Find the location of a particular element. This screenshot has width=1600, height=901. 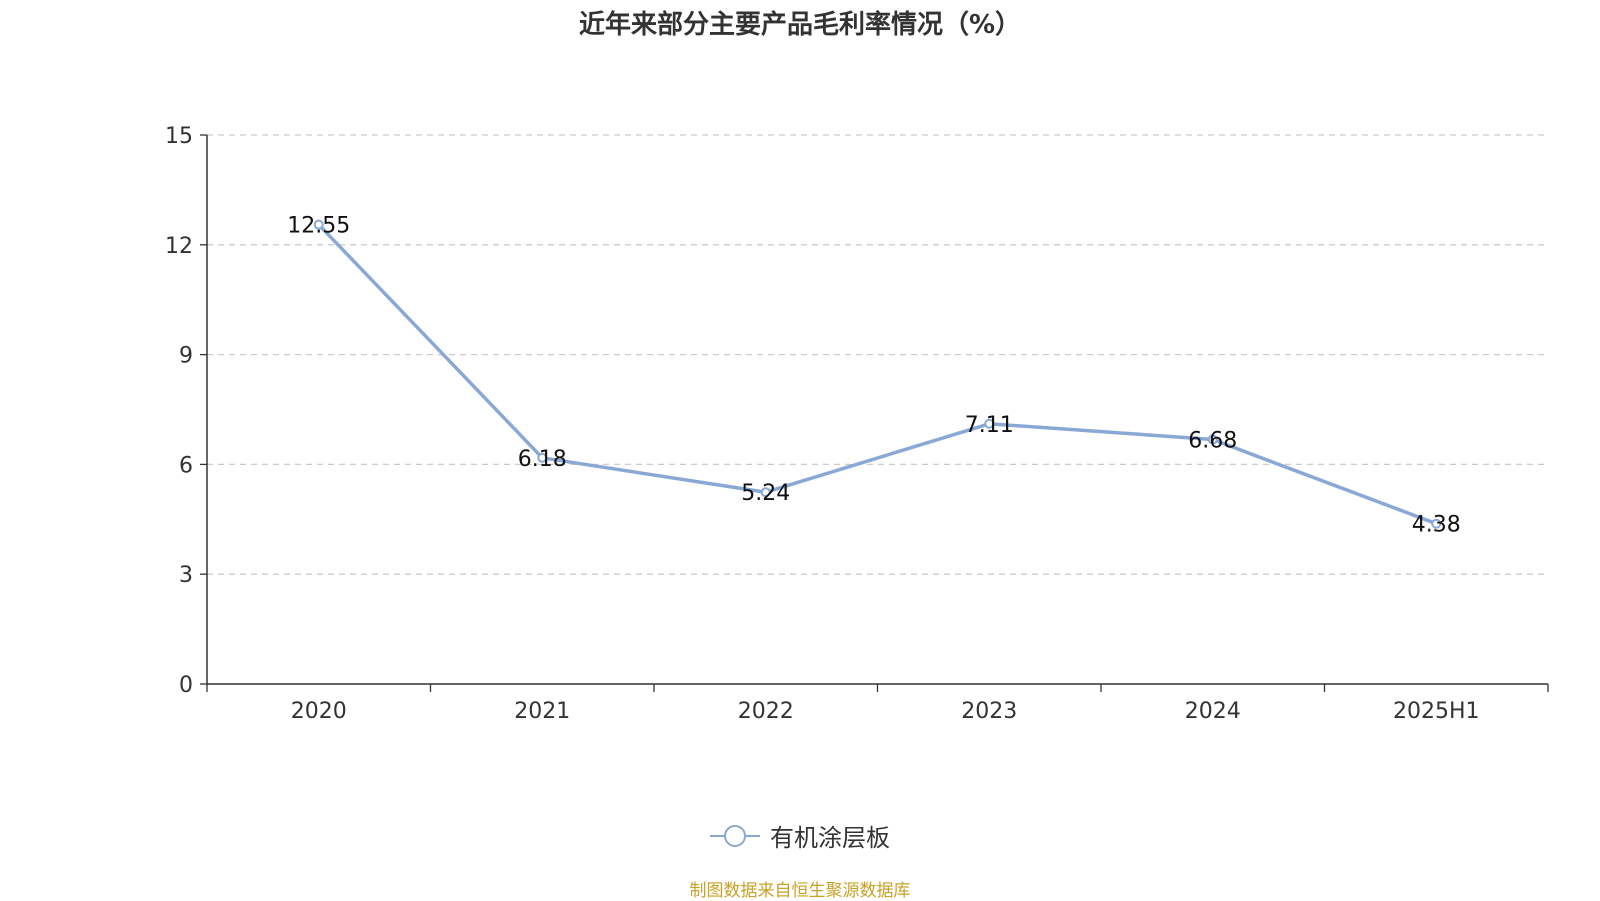

data-label: 4.38 is located at coordinates (1436, 525).